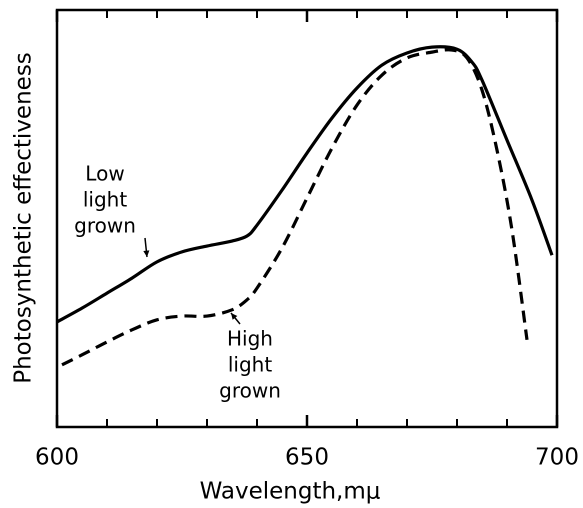 This screenshot has width=583, height=508. I want to click on x-tick-label: 650, so click(307, 458).